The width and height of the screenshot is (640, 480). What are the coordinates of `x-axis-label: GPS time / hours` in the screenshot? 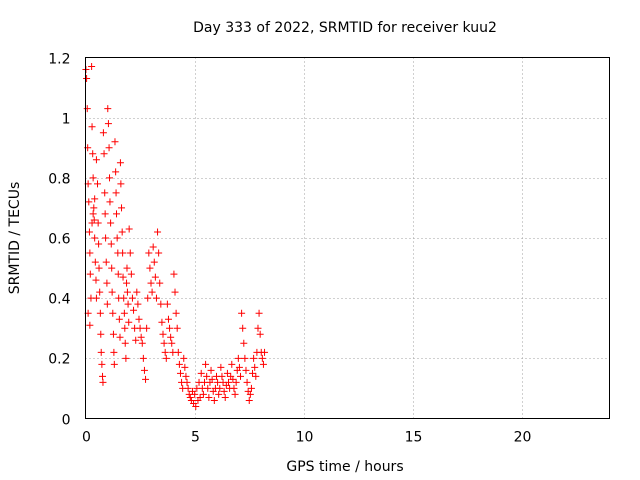 It's located at (344, 467).